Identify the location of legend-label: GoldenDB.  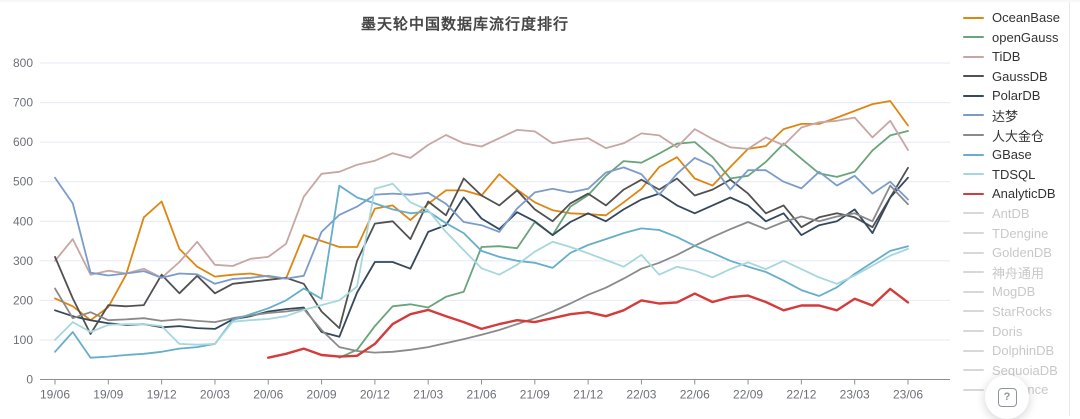
(1022, 253).